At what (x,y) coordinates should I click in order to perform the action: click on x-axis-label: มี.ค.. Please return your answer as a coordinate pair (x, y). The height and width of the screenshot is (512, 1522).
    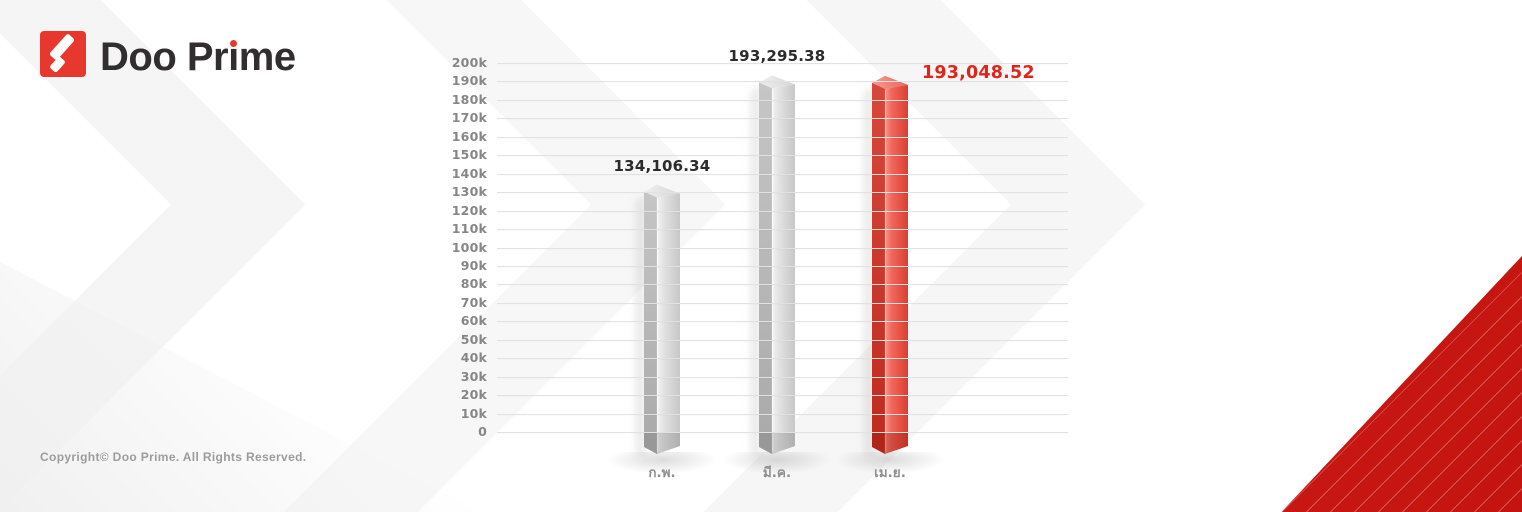
    Looking at the image, I should click on (777, 473).